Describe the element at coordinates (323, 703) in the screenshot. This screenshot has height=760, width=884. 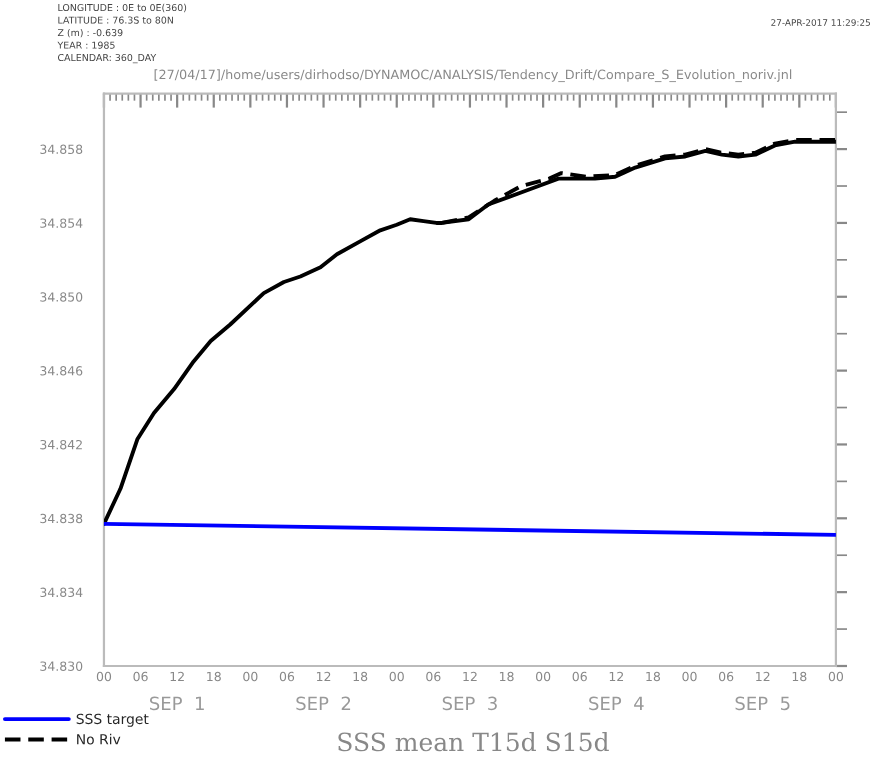
I see `text: SEP 2` at that location.